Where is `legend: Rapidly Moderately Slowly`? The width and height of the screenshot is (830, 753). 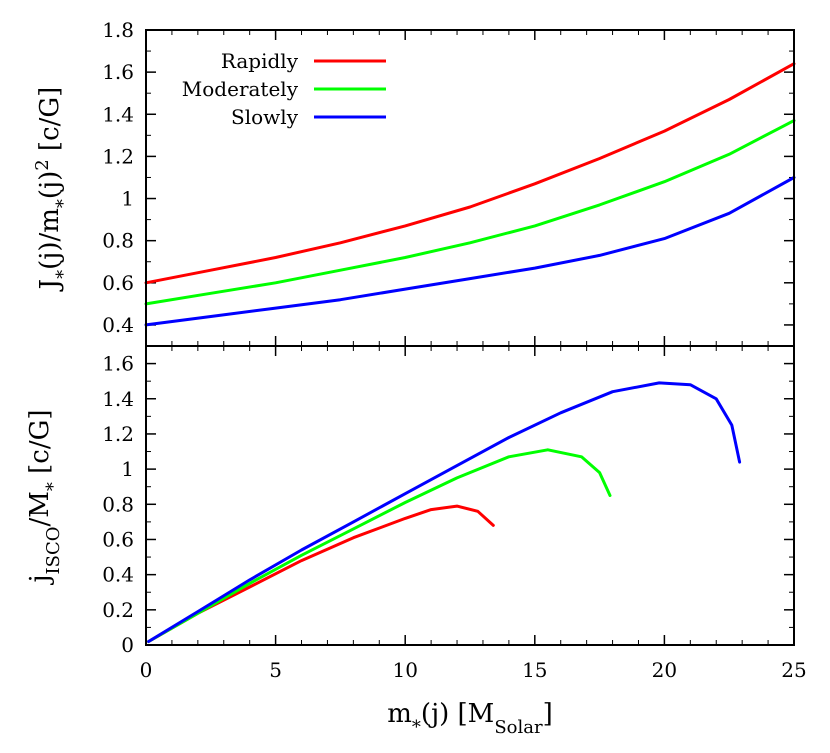
legend: Rapidly Moderately Slowly is located at coordinates (284, 89).